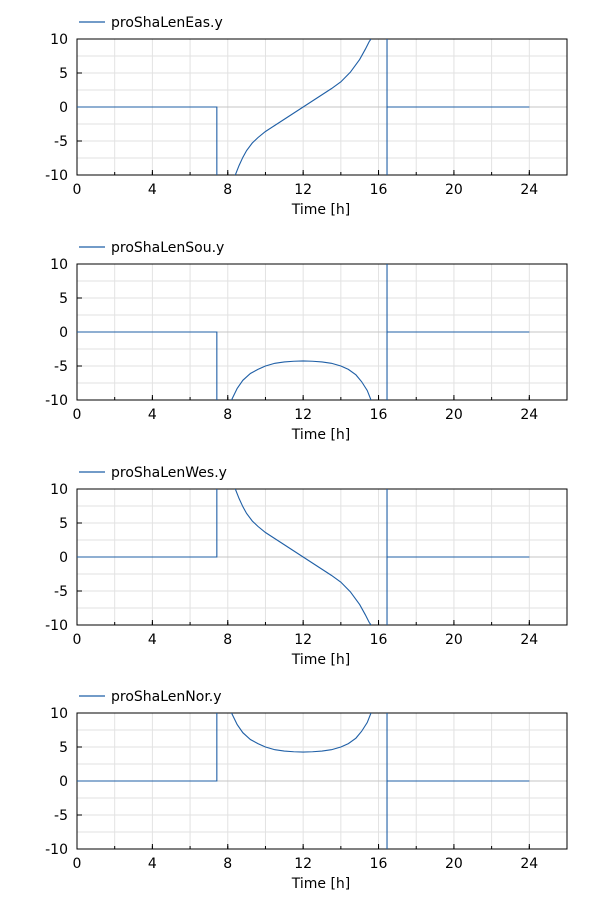  I want to click on legend-label: proShaLenNor.y, so click(166, 697).